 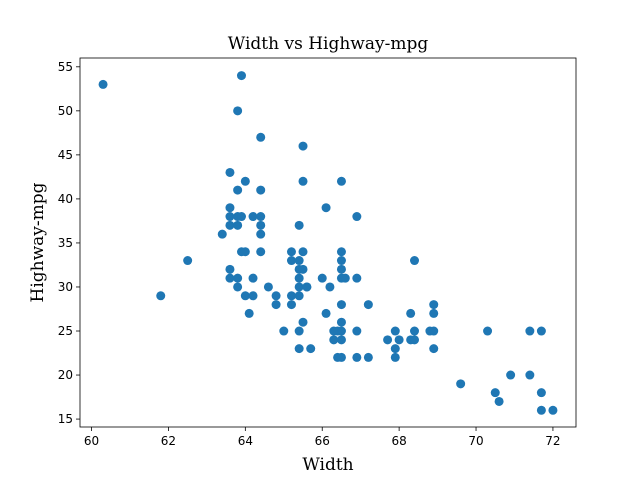 I want to click on x-axis-ticks: 60 62 64 66 68 70 72, so click(x=322, y=437).